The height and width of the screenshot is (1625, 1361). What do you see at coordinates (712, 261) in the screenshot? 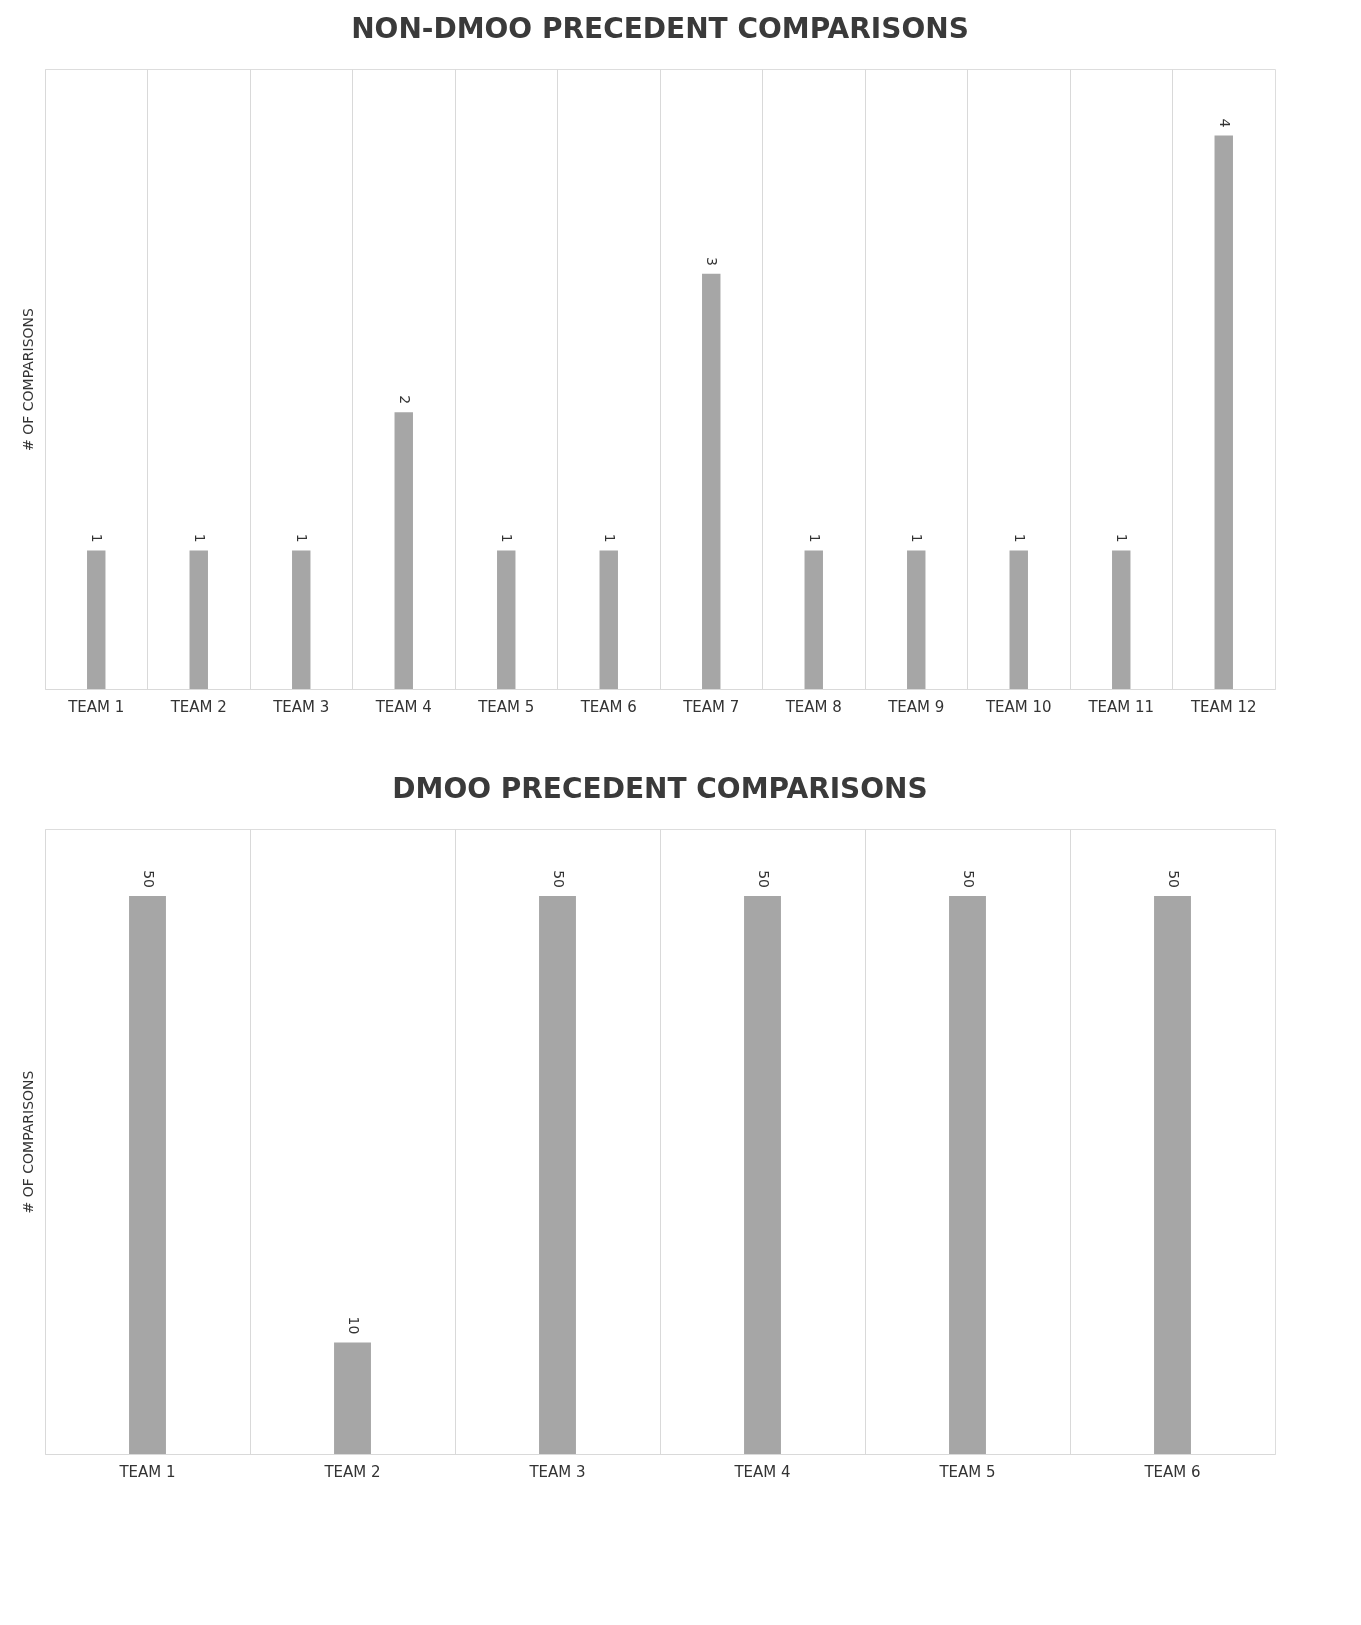
I see `data-label: 3` at bounding box center [712, 261].